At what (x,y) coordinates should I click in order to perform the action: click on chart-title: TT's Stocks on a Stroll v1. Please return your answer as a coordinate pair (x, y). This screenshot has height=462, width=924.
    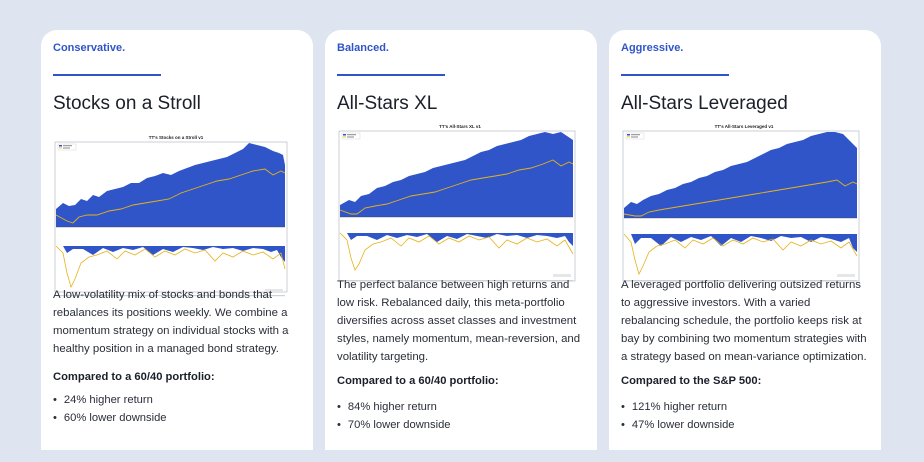
    Looking at the image, I should click on (176, 137).